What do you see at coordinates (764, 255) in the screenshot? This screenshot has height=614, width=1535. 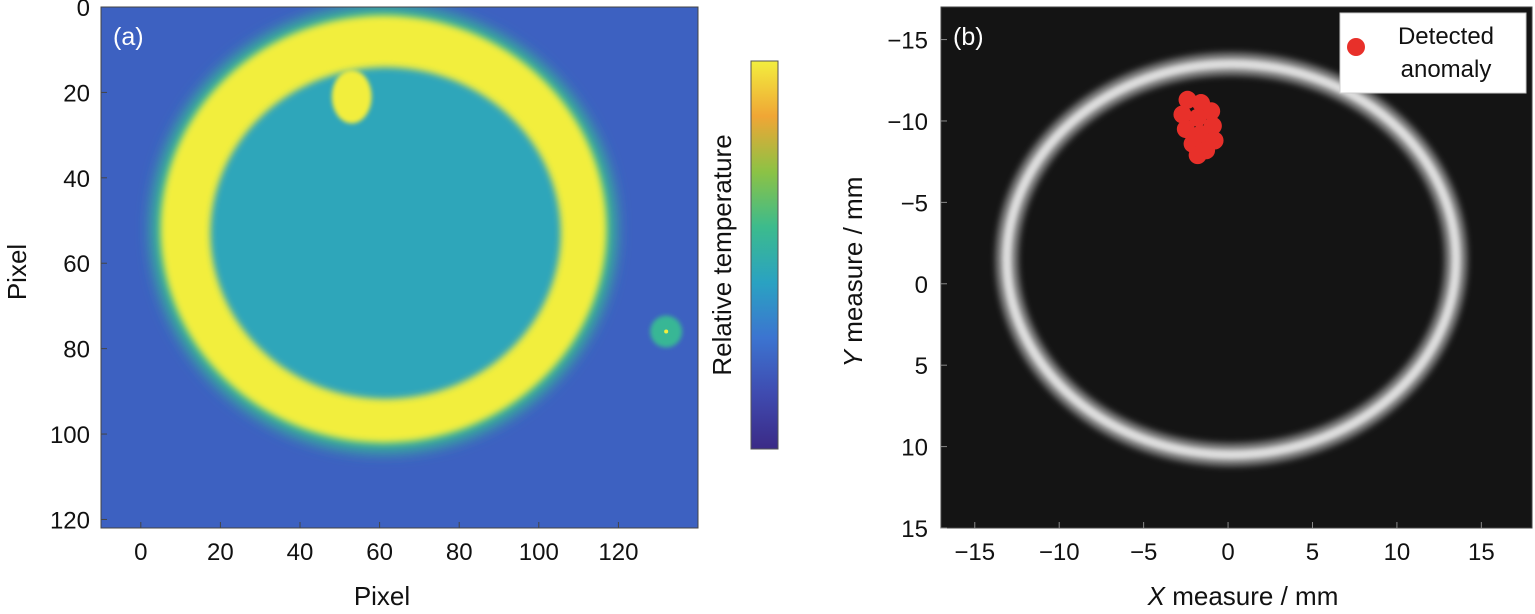 I see `colorbar` at bounding box center [764, 255].